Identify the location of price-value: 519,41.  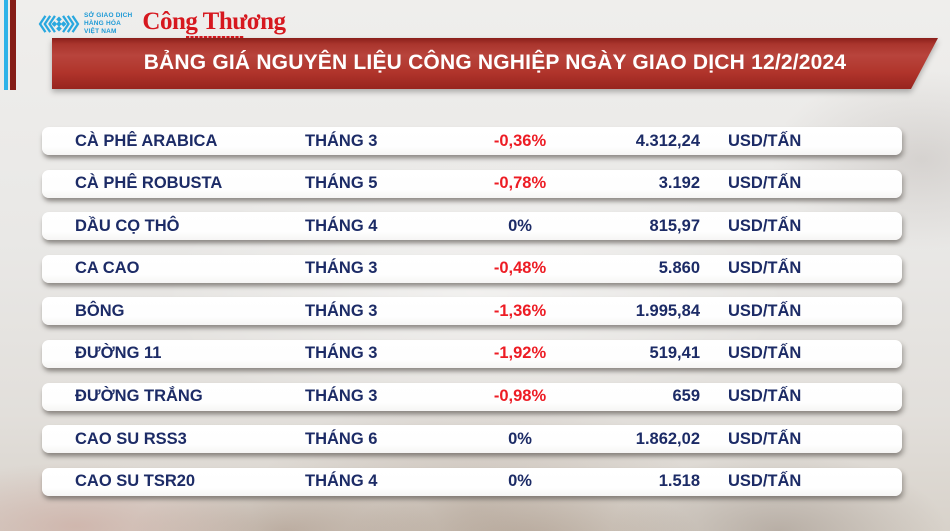
(674, 353).